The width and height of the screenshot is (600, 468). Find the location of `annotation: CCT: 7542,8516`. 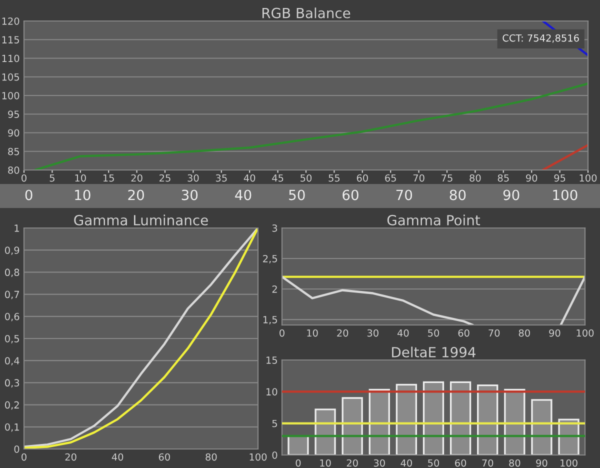

annotation: CCT: 7542,8516 is located at coordinates (540, 38).